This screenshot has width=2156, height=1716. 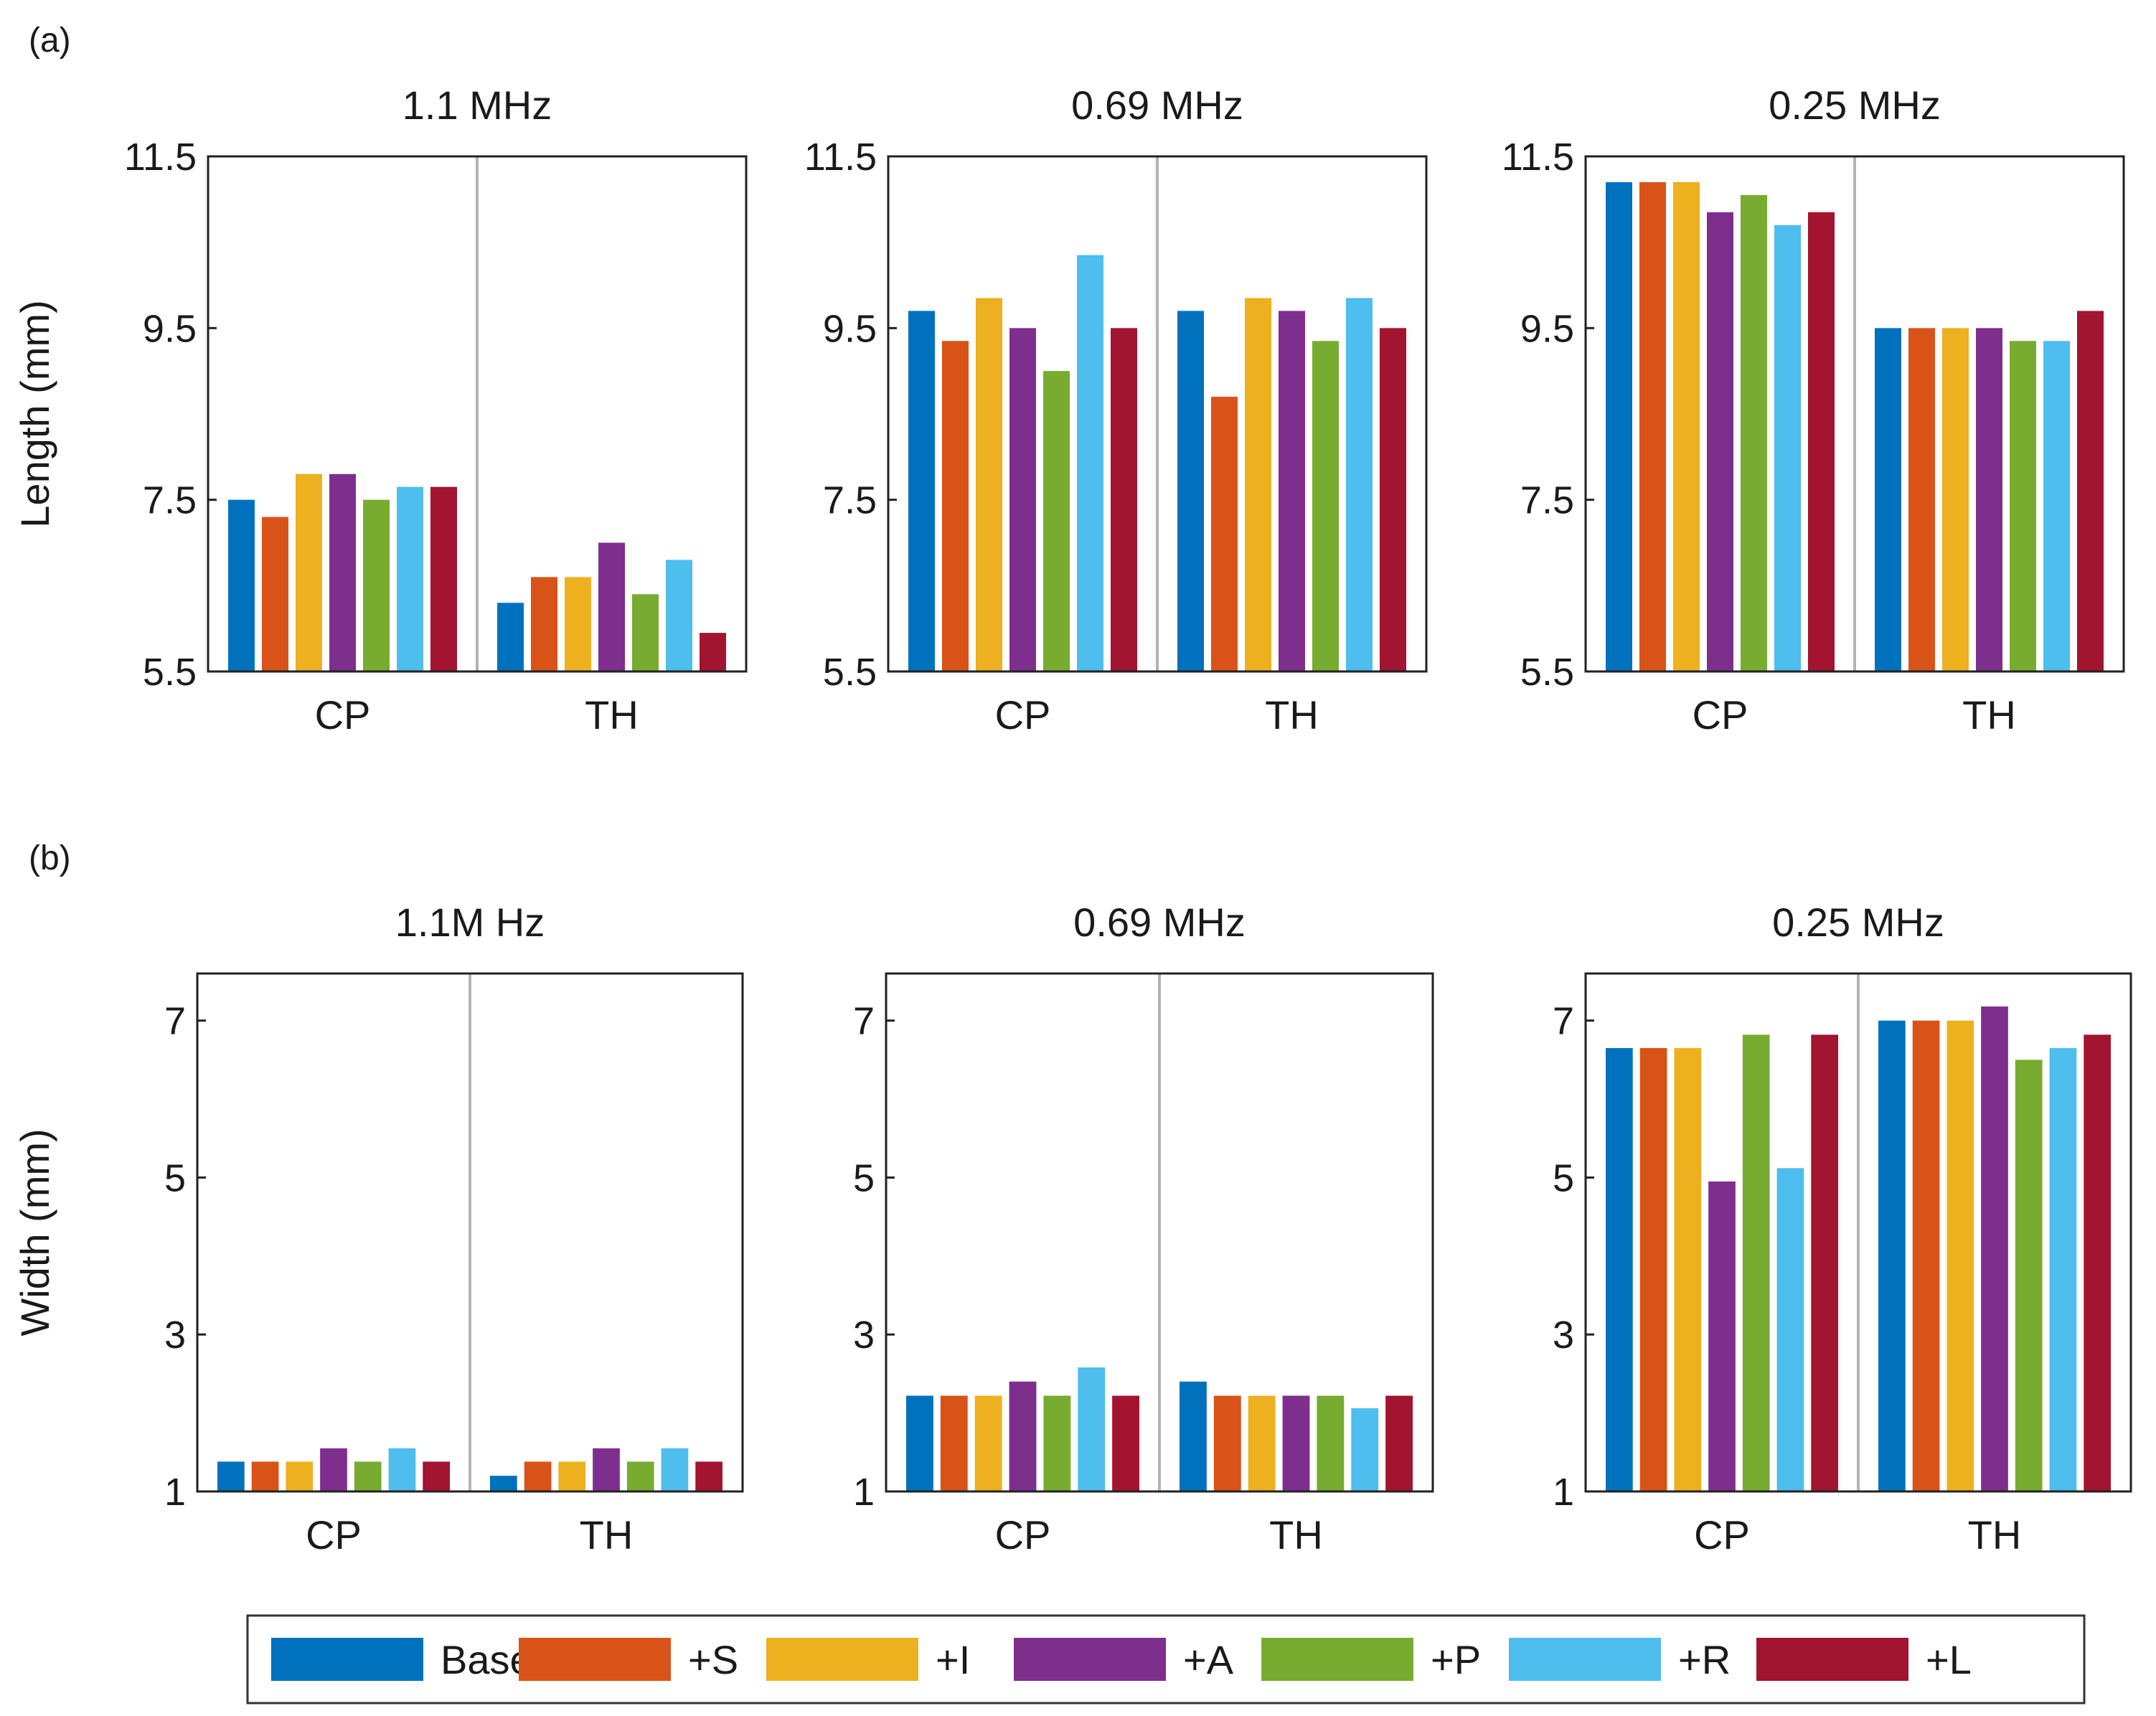 What do you see at coordinates (1208, 1659) in the screenshot?
I see `legend-label: +A` at bounding box center [1208, 1659].